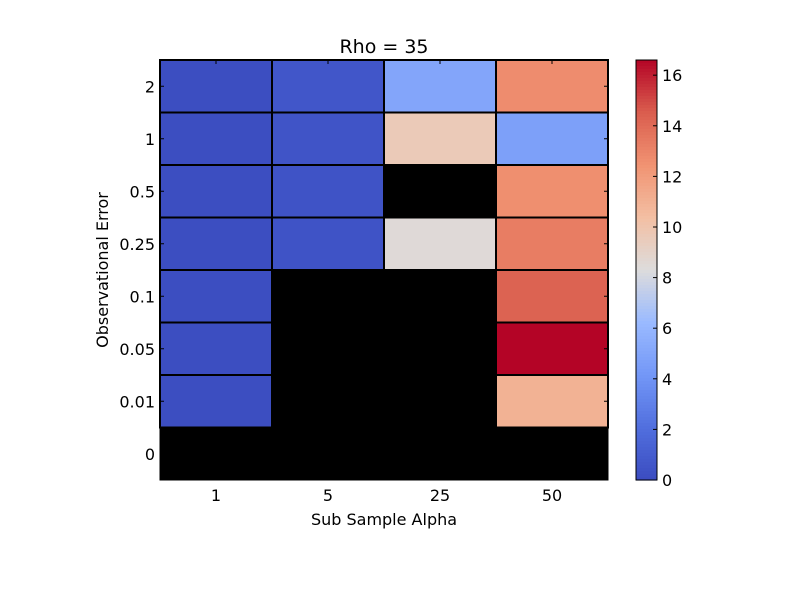 This screenshot has height=600, width=800. Describe the element at coordinates (667, 480) in the screenshot. I see `colorbar-tick-label: 0` at that location.